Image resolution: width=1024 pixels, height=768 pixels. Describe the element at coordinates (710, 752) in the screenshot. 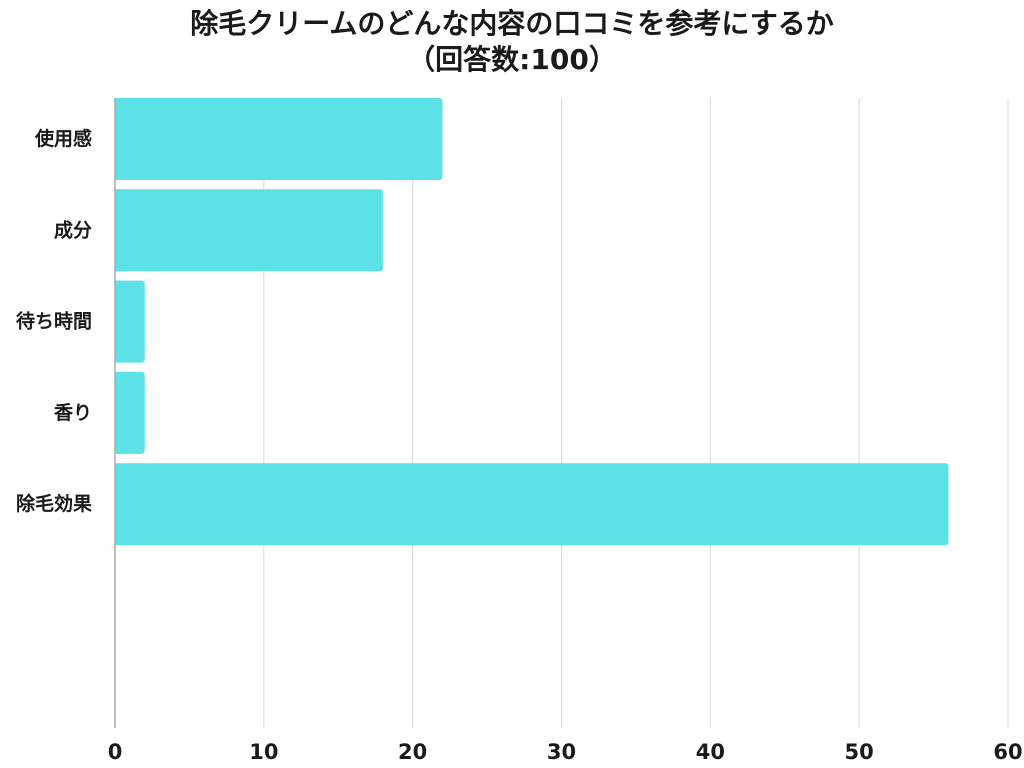

I see `x-tick-label: 40` at that location.